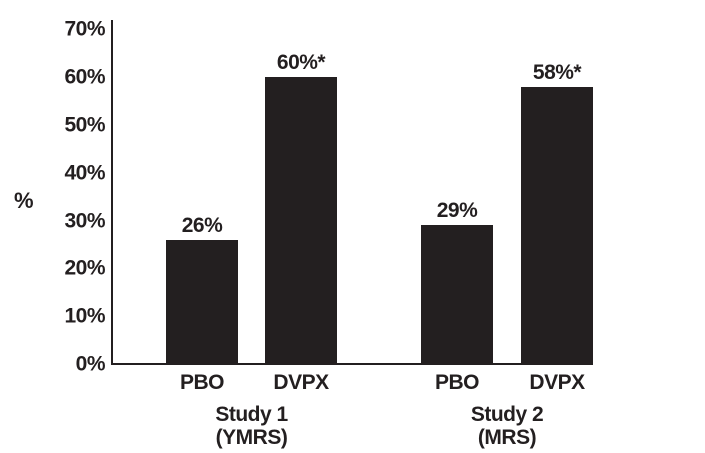 The width and height of the screenshot is (705, 453). Describe the element at coordinates (84, 125) in the screenshot. I see `y-tick-label-50: 50%` at that location.